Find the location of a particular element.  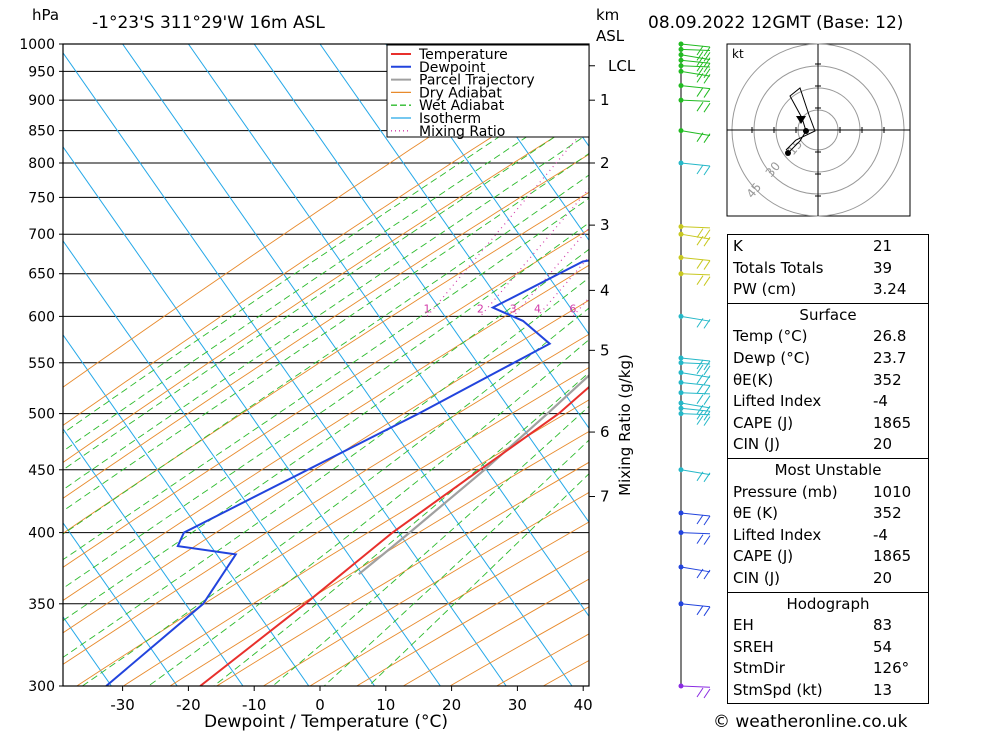

dry-adiabat-line is located at coordinates (426, 588).